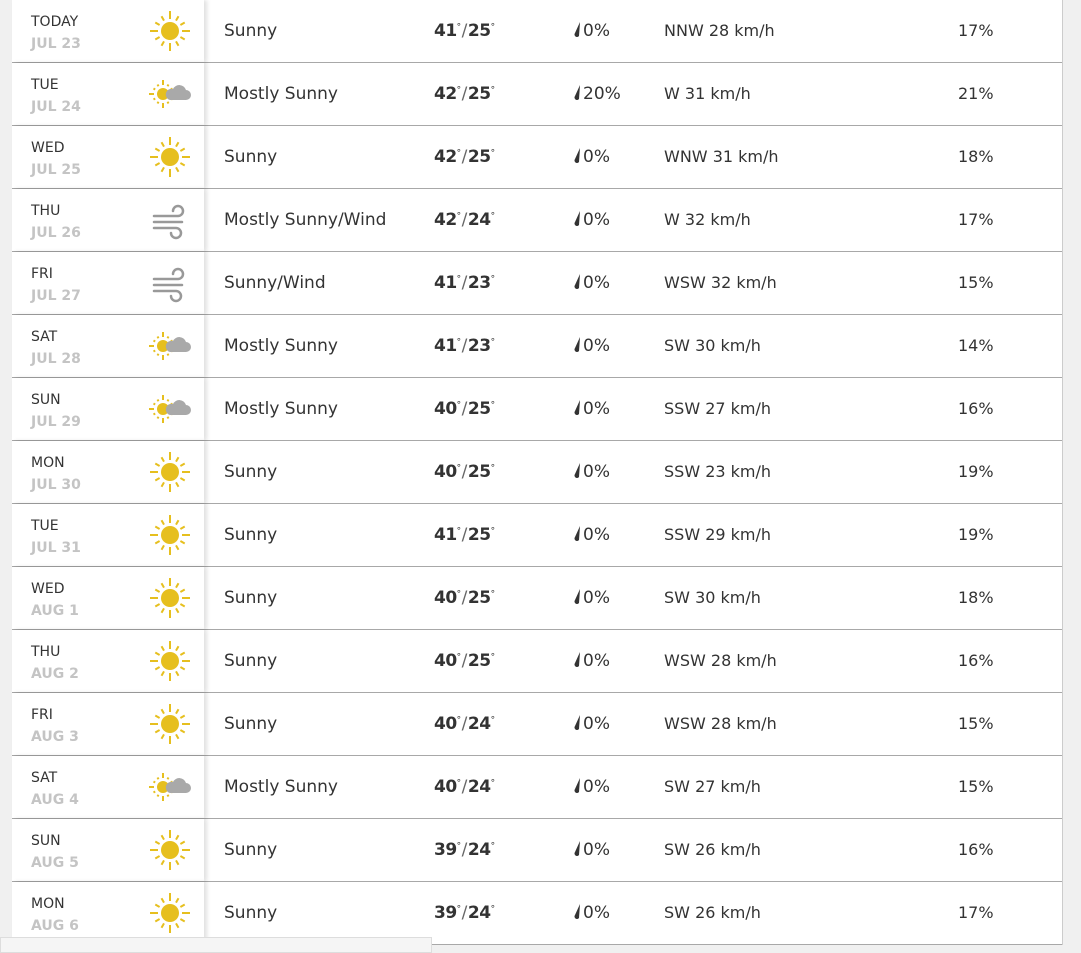 This screenshot has width=1081, height=953. Describe the element at coordinates (976, 786) in the screenshot. I see `humidity: 15%` at that location.